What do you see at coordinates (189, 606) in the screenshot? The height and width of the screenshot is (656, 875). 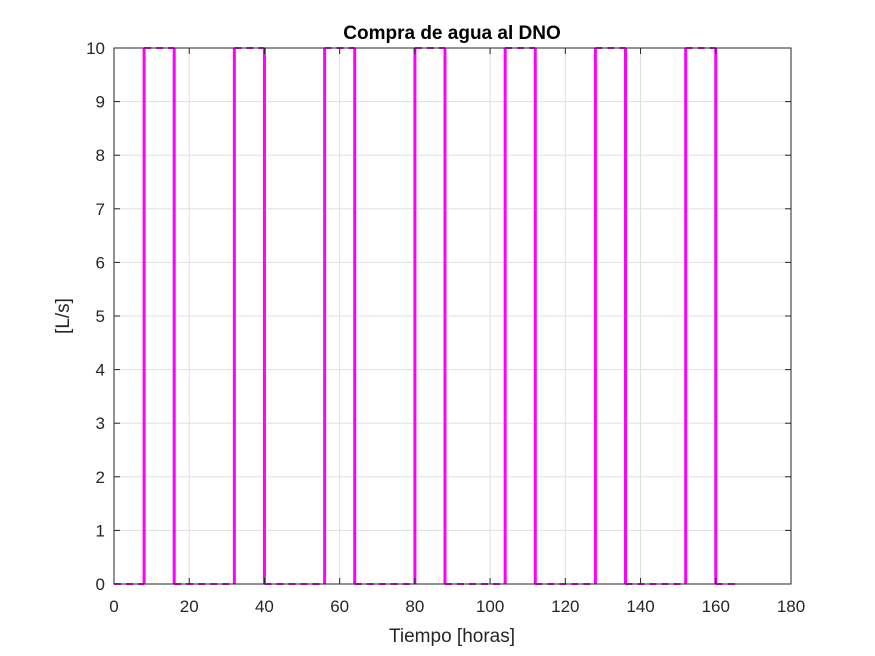 I see `x-tick-label: 20` at bounding box center [189, 606].